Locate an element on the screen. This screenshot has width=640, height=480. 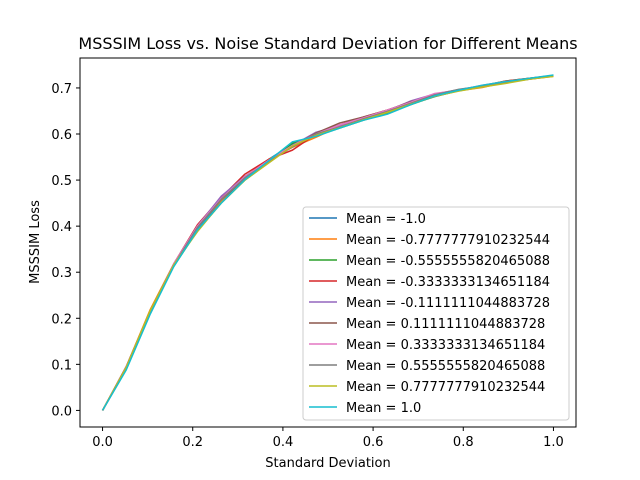
x-tick-label: 0.4 is located at coordinates (283, 442).